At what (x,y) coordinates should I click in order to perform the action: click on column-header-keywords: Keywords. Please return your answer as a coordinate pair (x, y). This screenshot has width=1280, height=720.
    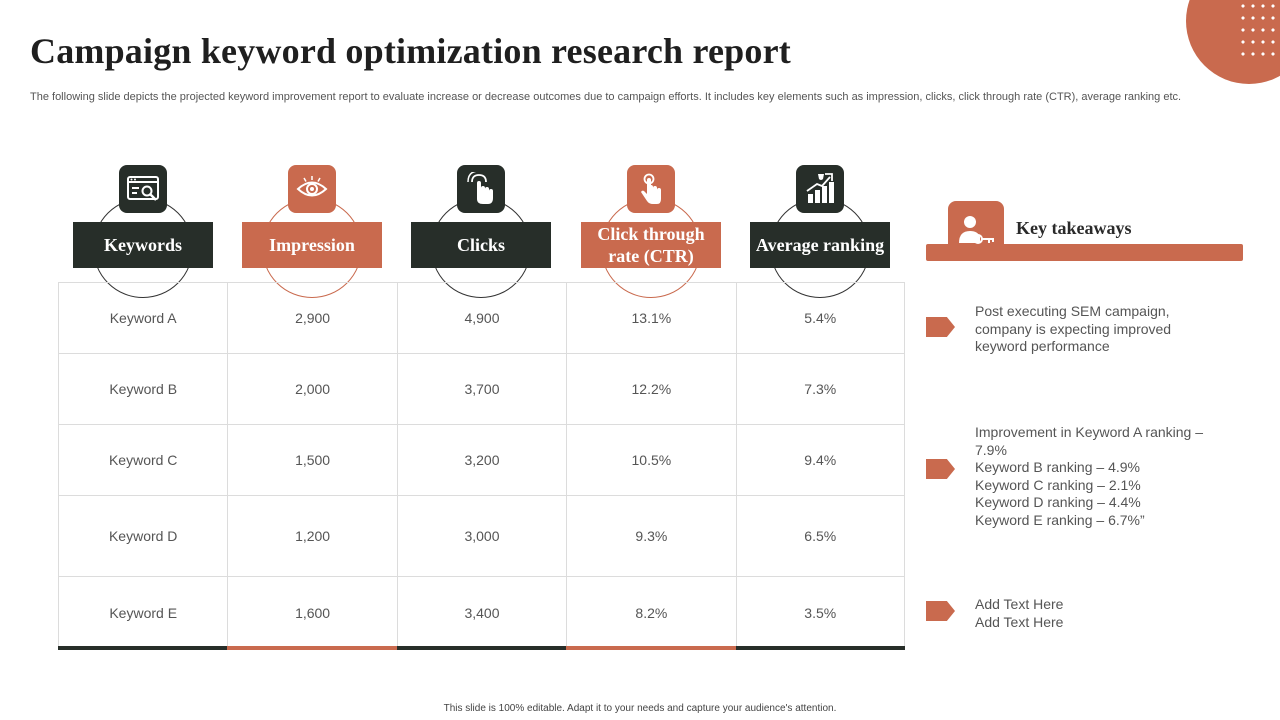
    Looking at the image, I should click on (143, 231).